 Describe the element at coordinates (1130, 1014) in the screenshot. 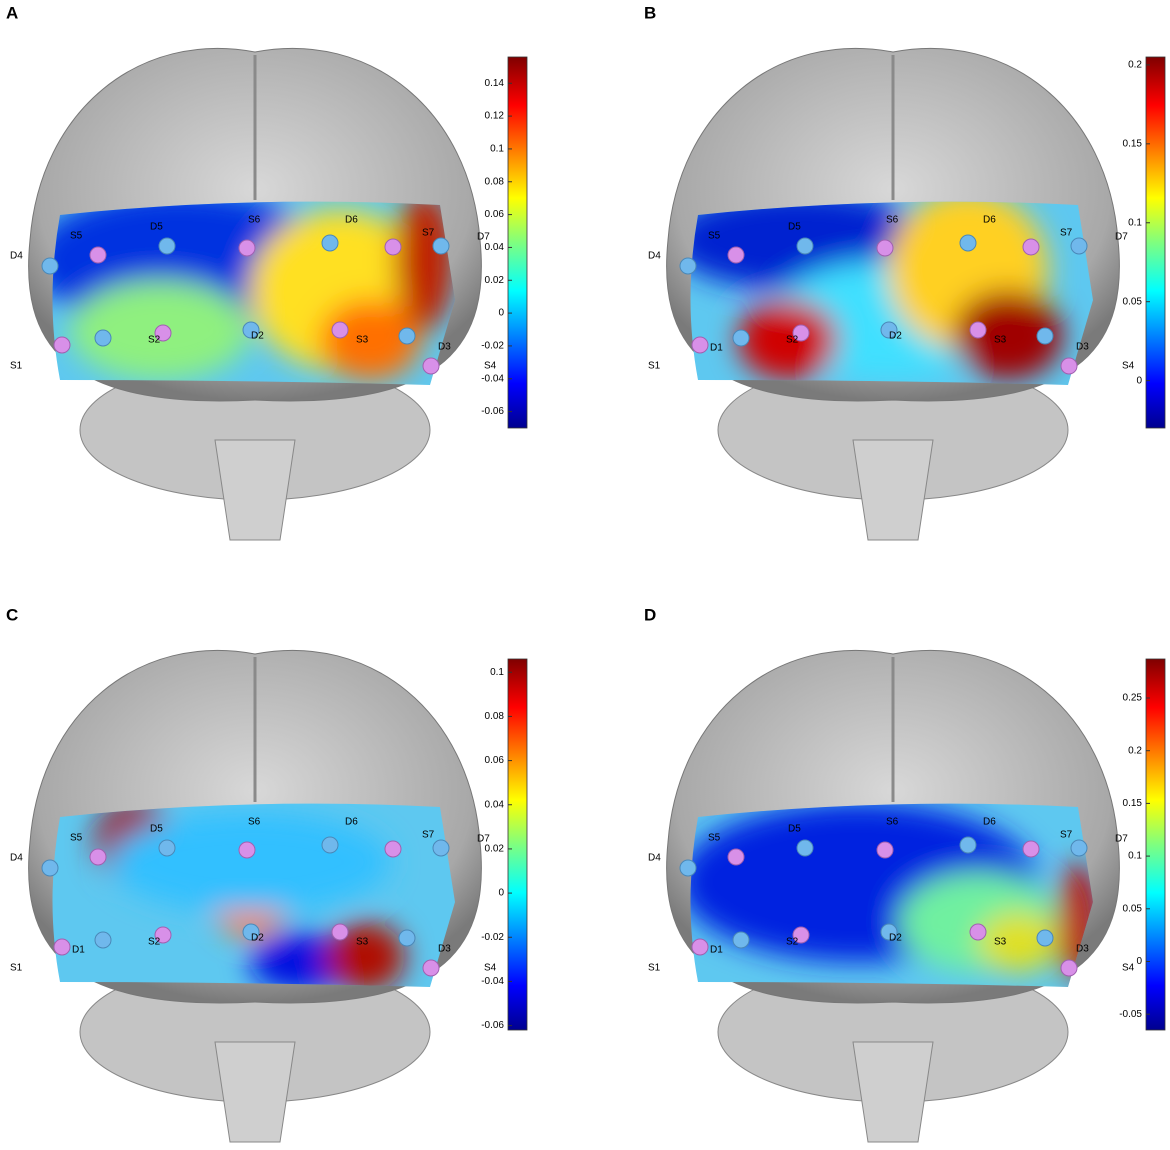

I see `colorbar-tick-label: -0.05` at that location.